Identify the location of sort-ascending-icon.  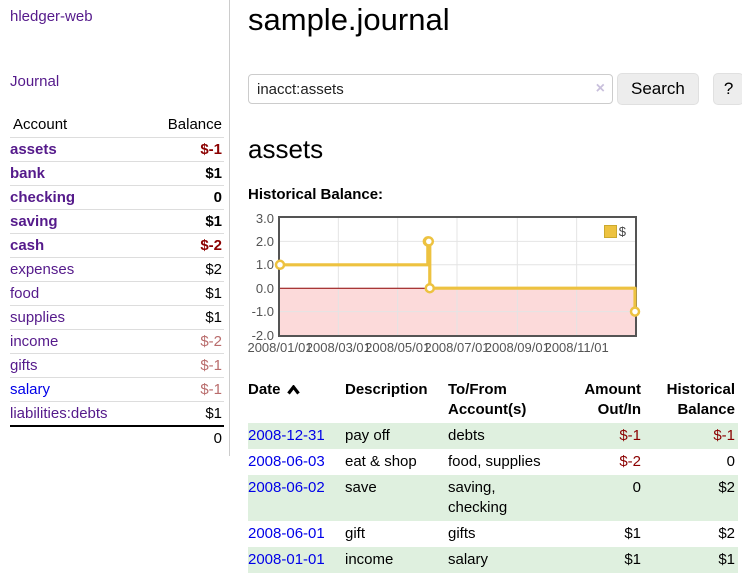
(293, 389).